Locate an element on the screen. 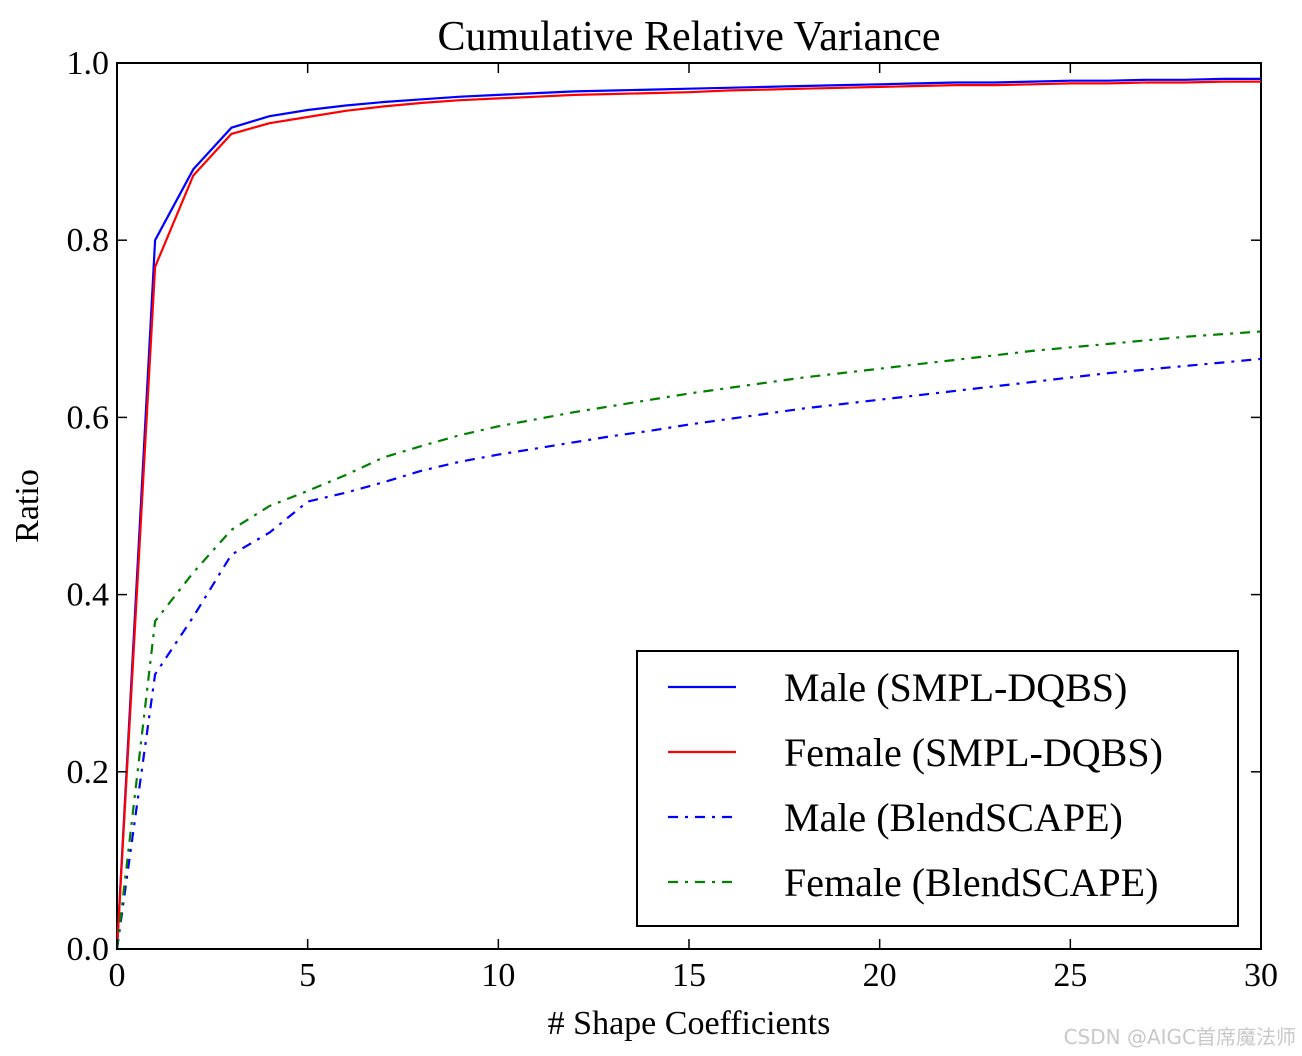 This screenshot has width=1302, height=1056. chart-title: Cumulative Relative Variance is located at coordinates (688, 37).